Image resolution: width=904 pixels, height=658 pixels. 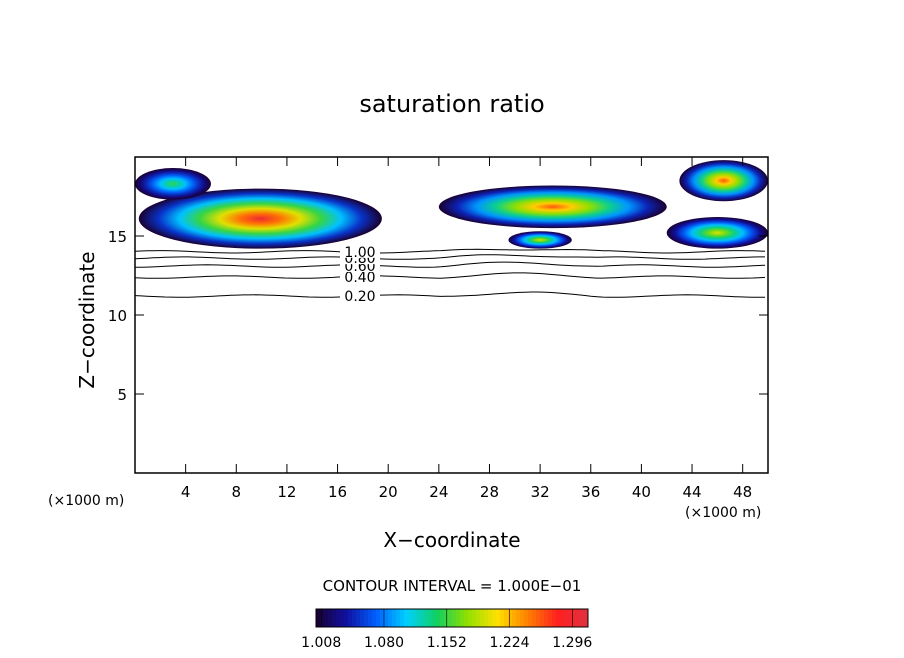 What do you see at coordinates (509, 643) in the screenshot?
I see `colorbar-tick-label: 1.224` at bounding box center [509, 643].